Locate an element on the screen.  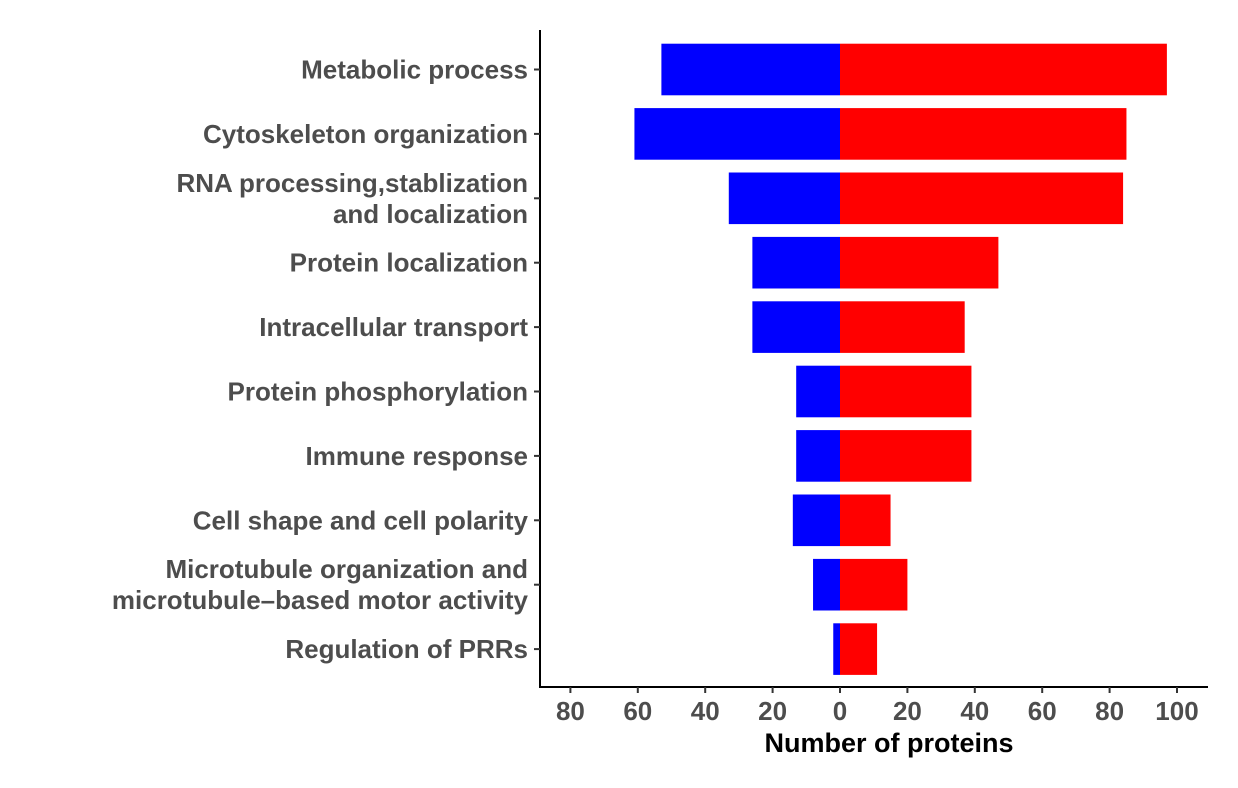
x-tick-label-8: 80 is located at coordinates (1109, 711).